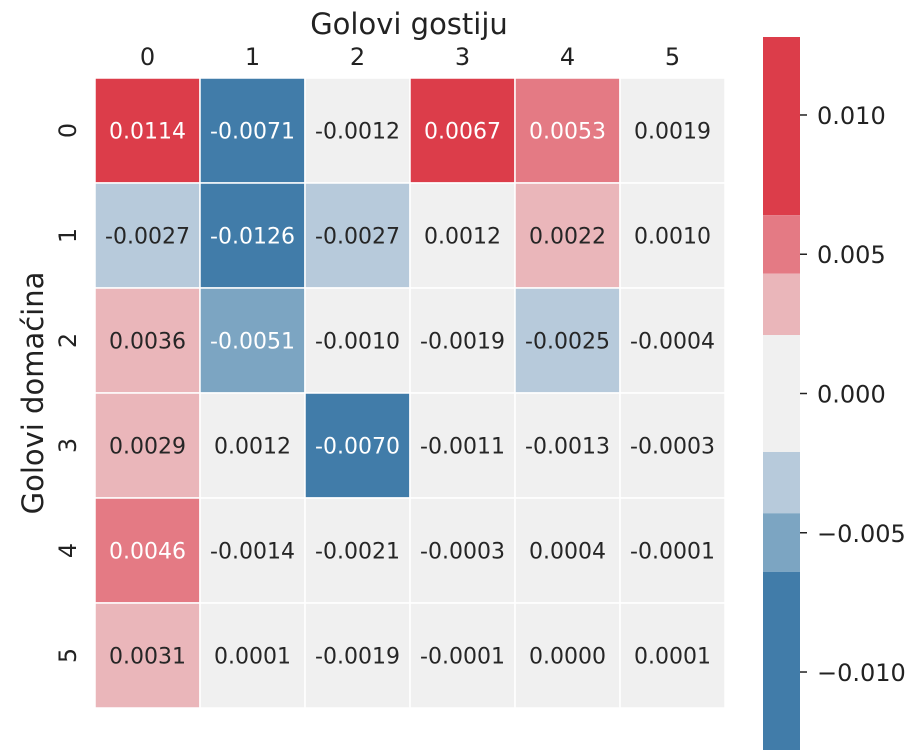 The height and width of the screenshot is (752, 918). What do you see at coordinates (68, 340) in the screenshot?
I see `y-tick-label: 2` at bounding box center [68, 340].